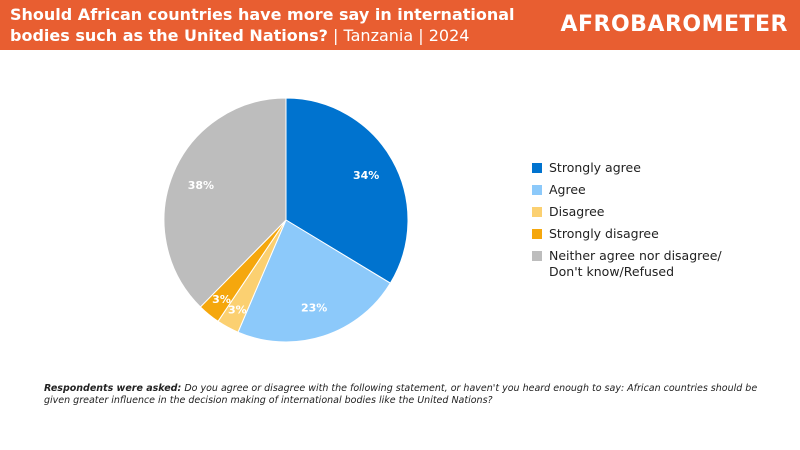 This screenshot has width=800, height=450. What do you see at coordinates (221, 299) in the screenshot?
I see `pie-label-3: 3%` at bounding box center [221, 299].